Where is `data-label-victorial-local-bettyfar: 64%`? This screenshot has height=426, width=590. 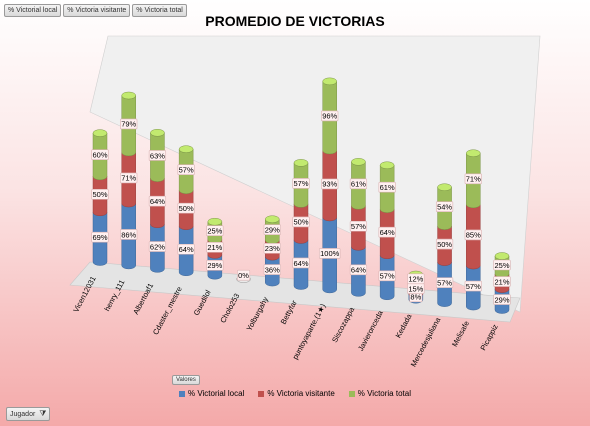 data-label-victorial-local-bettyfar: 64% is located at coordinates (300, 263).